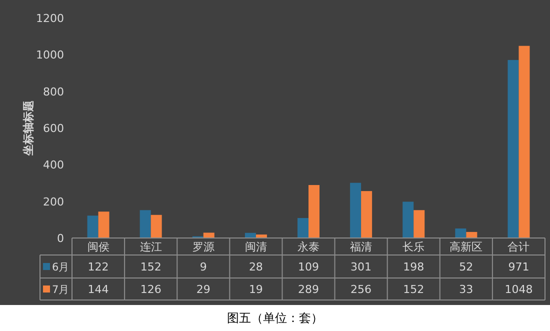  Describe the element at coordinates (309, 247) in the screenshot. I see `x-tick-label: 永泰` at that location.